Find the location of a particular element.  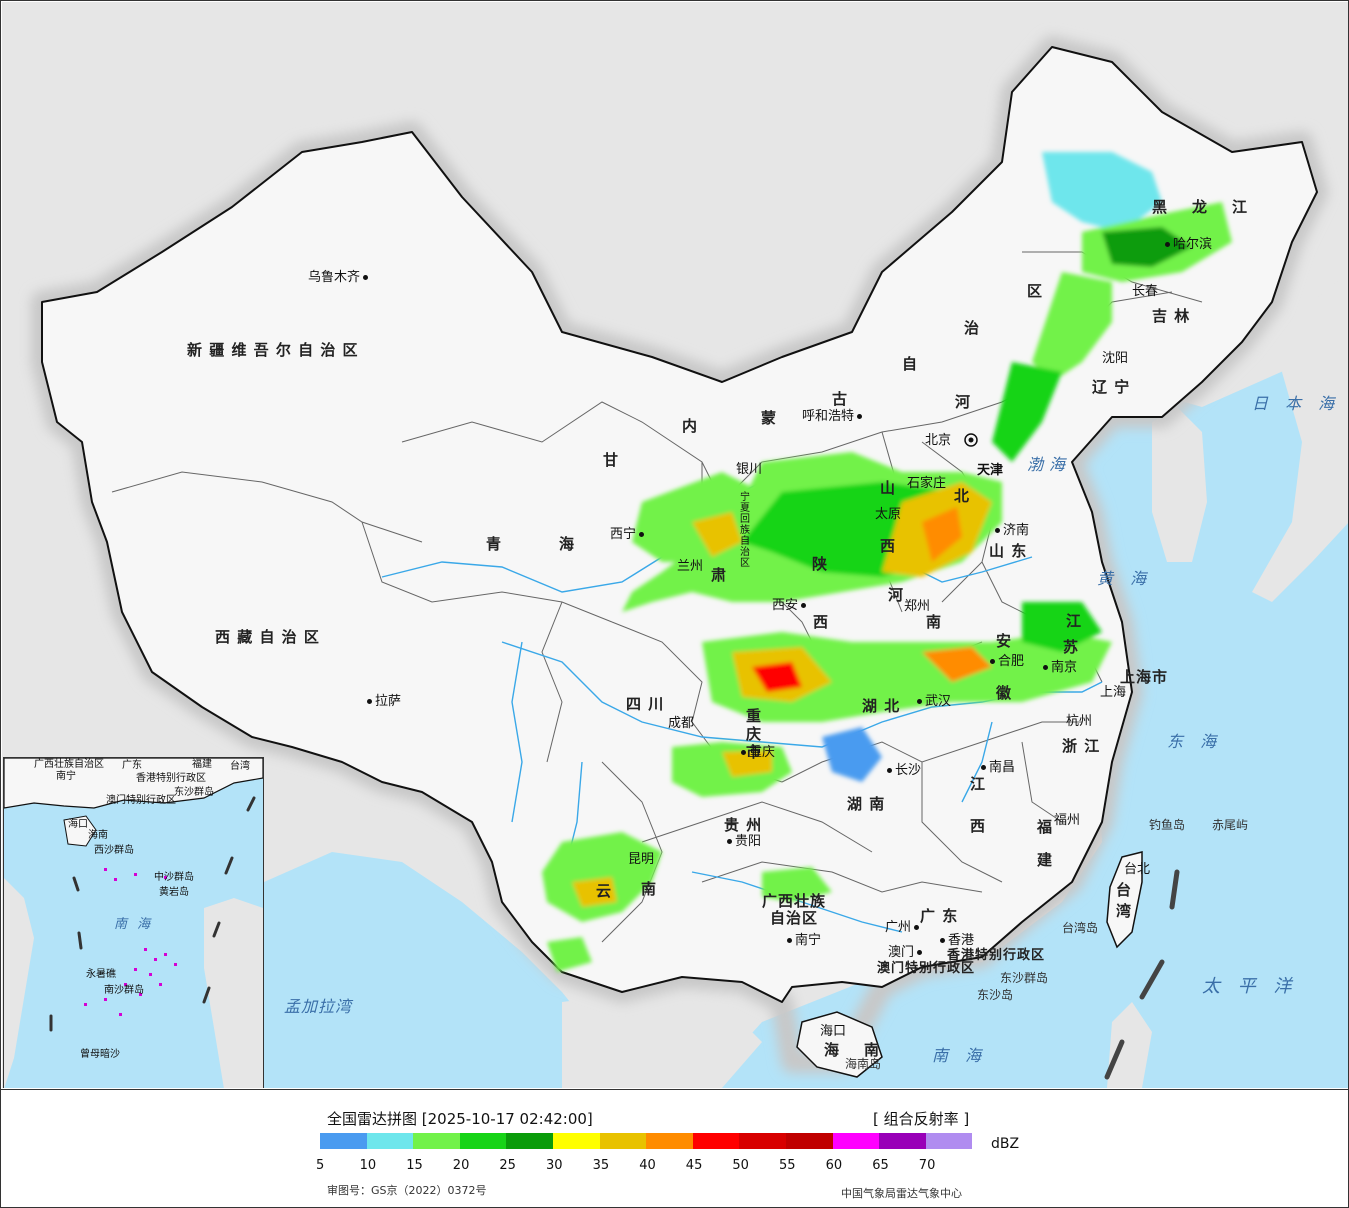

city-changchun: 长春 is located at coordinates (1145, 291).